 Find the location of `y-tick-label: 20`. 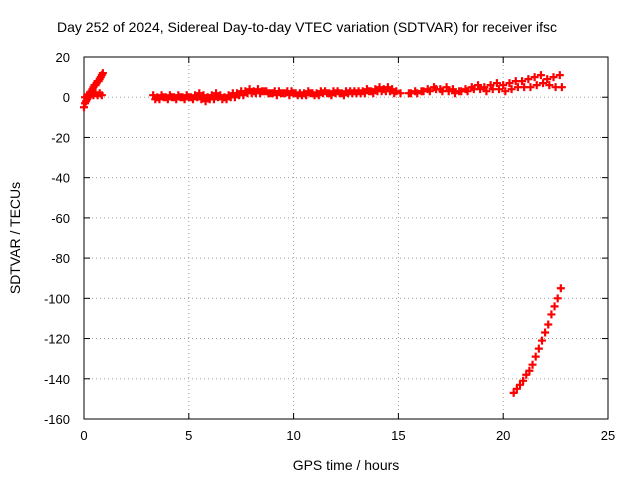

y-tick-label: 20 is located at coordinates (63, 57).